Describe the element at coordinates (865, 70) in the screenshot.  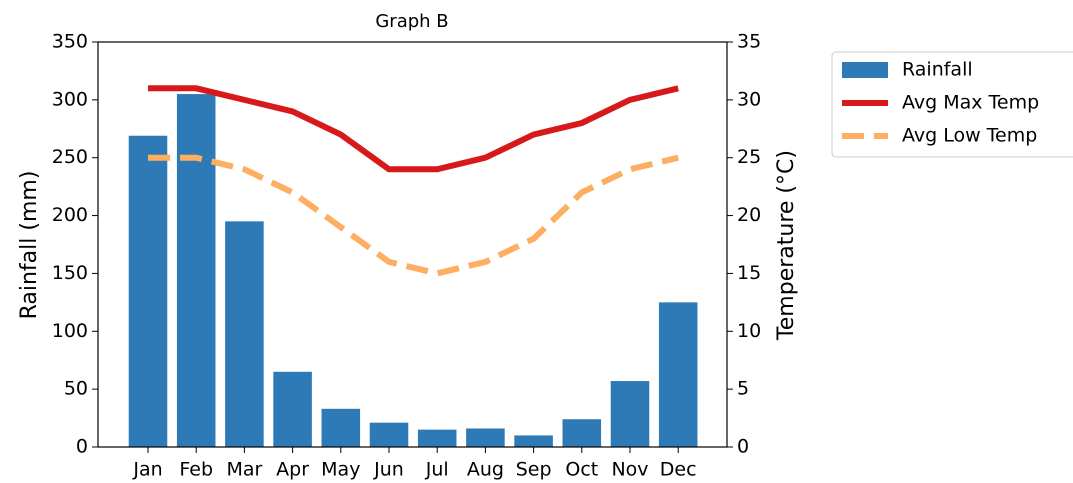
I see `legend-swatch` at that location.